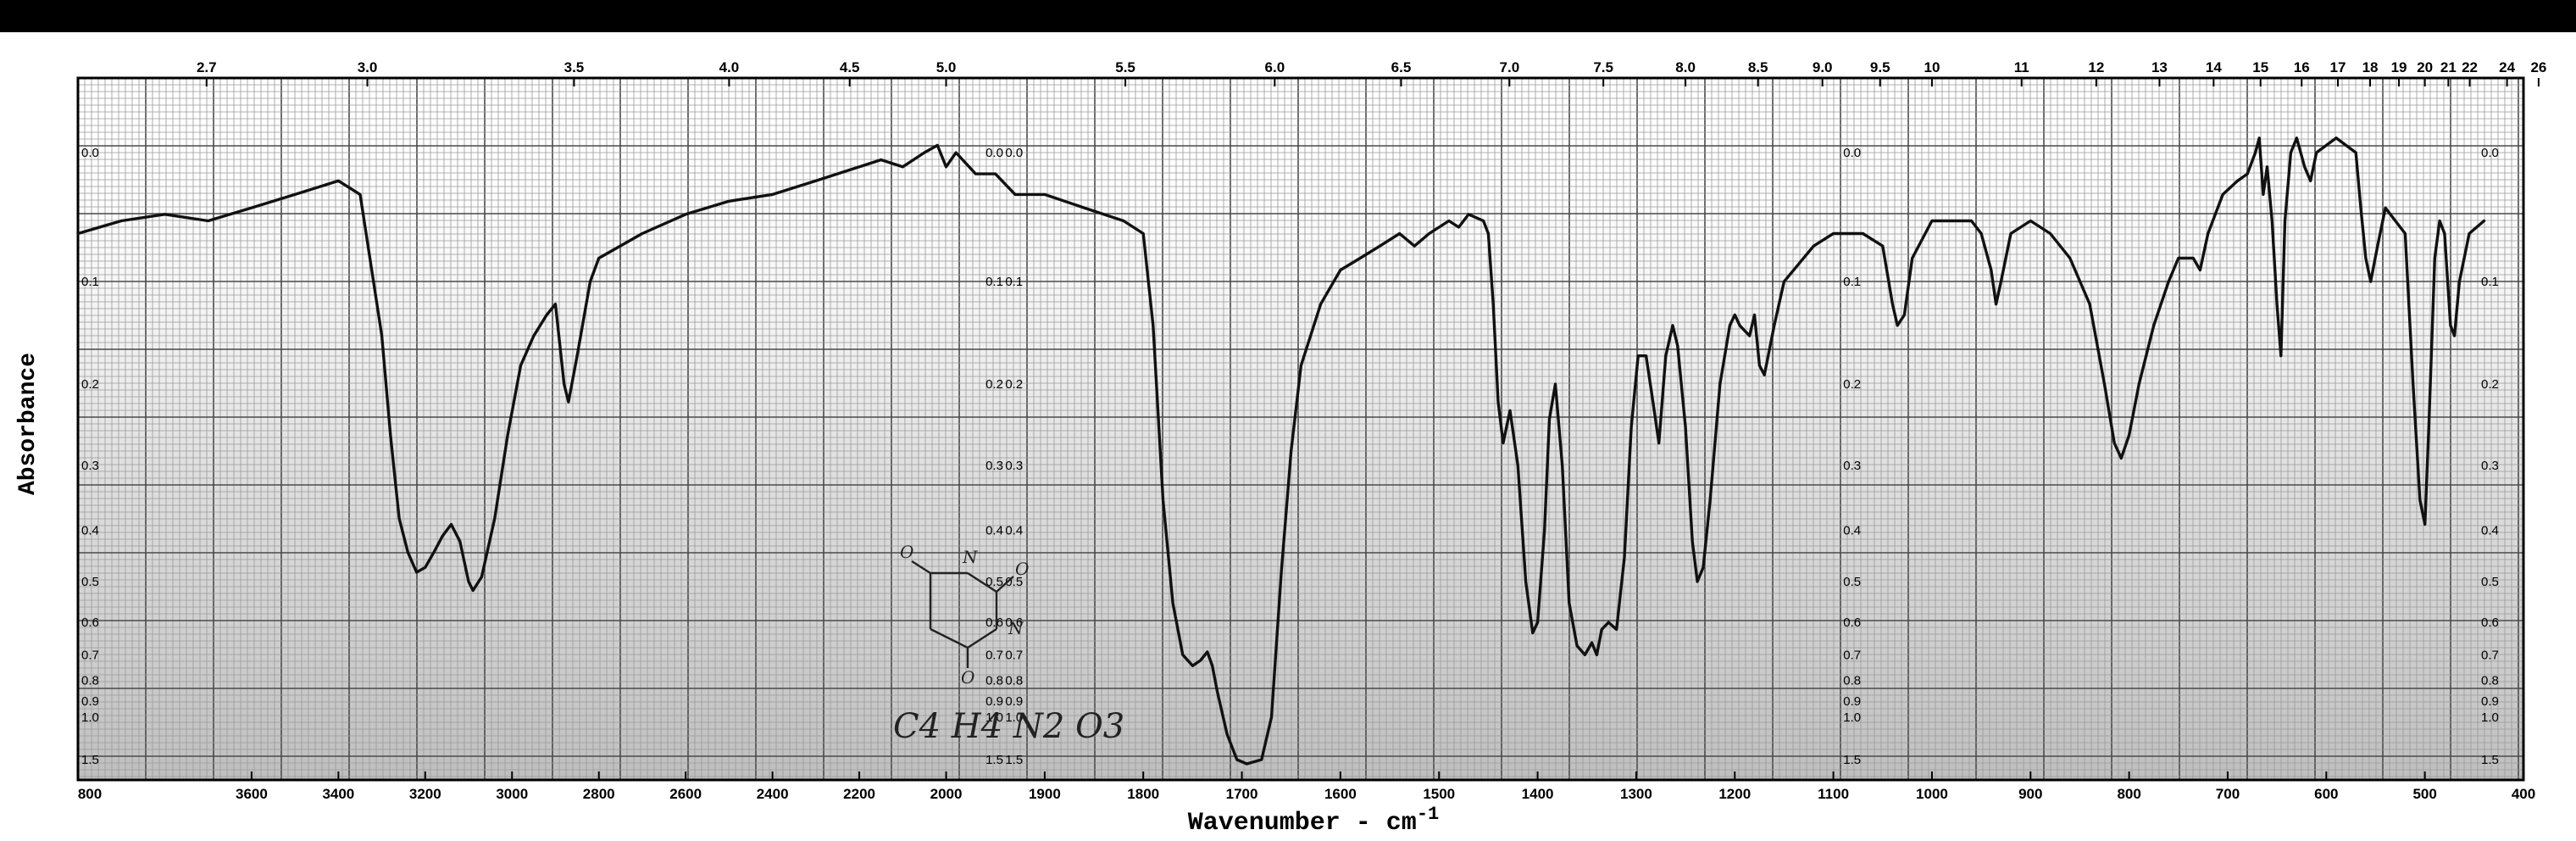  Describe the element at coordinates (1009, 726) in the screenshot. I see `molecular-formula: C4 H4 N2 O3` at that location.